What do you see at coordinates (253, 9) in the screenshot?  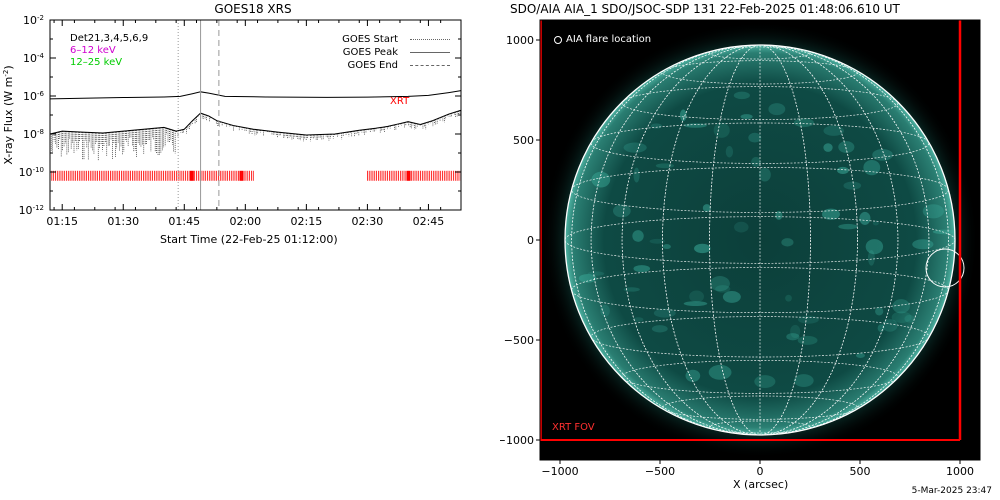 I see `goes-title: GOES18 XRS` at bounding box center [253, 9].